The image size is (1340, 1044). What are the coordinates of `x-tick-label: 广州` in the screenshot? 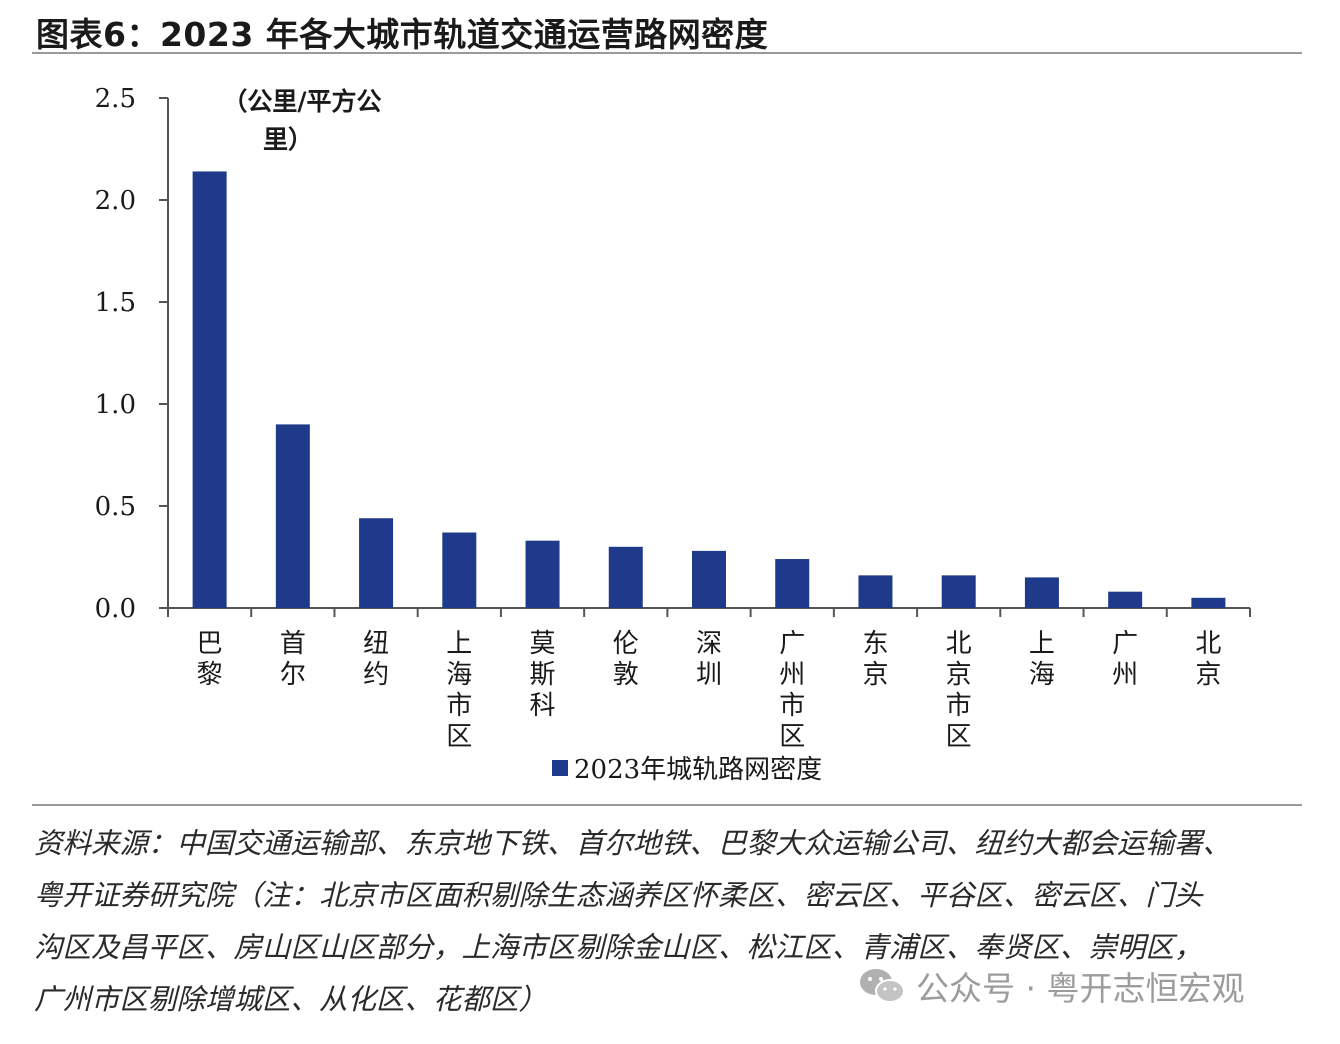 It's located at (1125, 659).